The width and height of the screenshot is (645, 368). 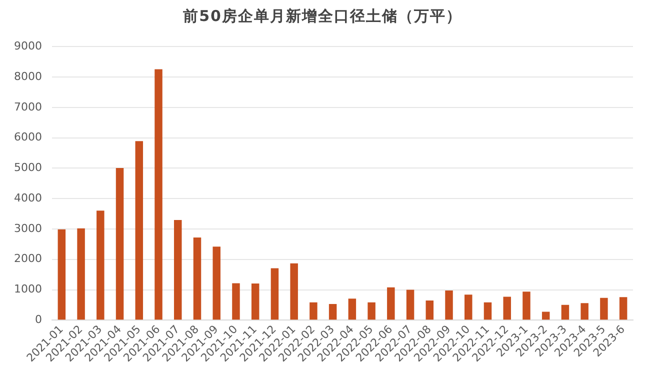 I want to click on y-tick-label: 1000, so click(x=28, y=289).